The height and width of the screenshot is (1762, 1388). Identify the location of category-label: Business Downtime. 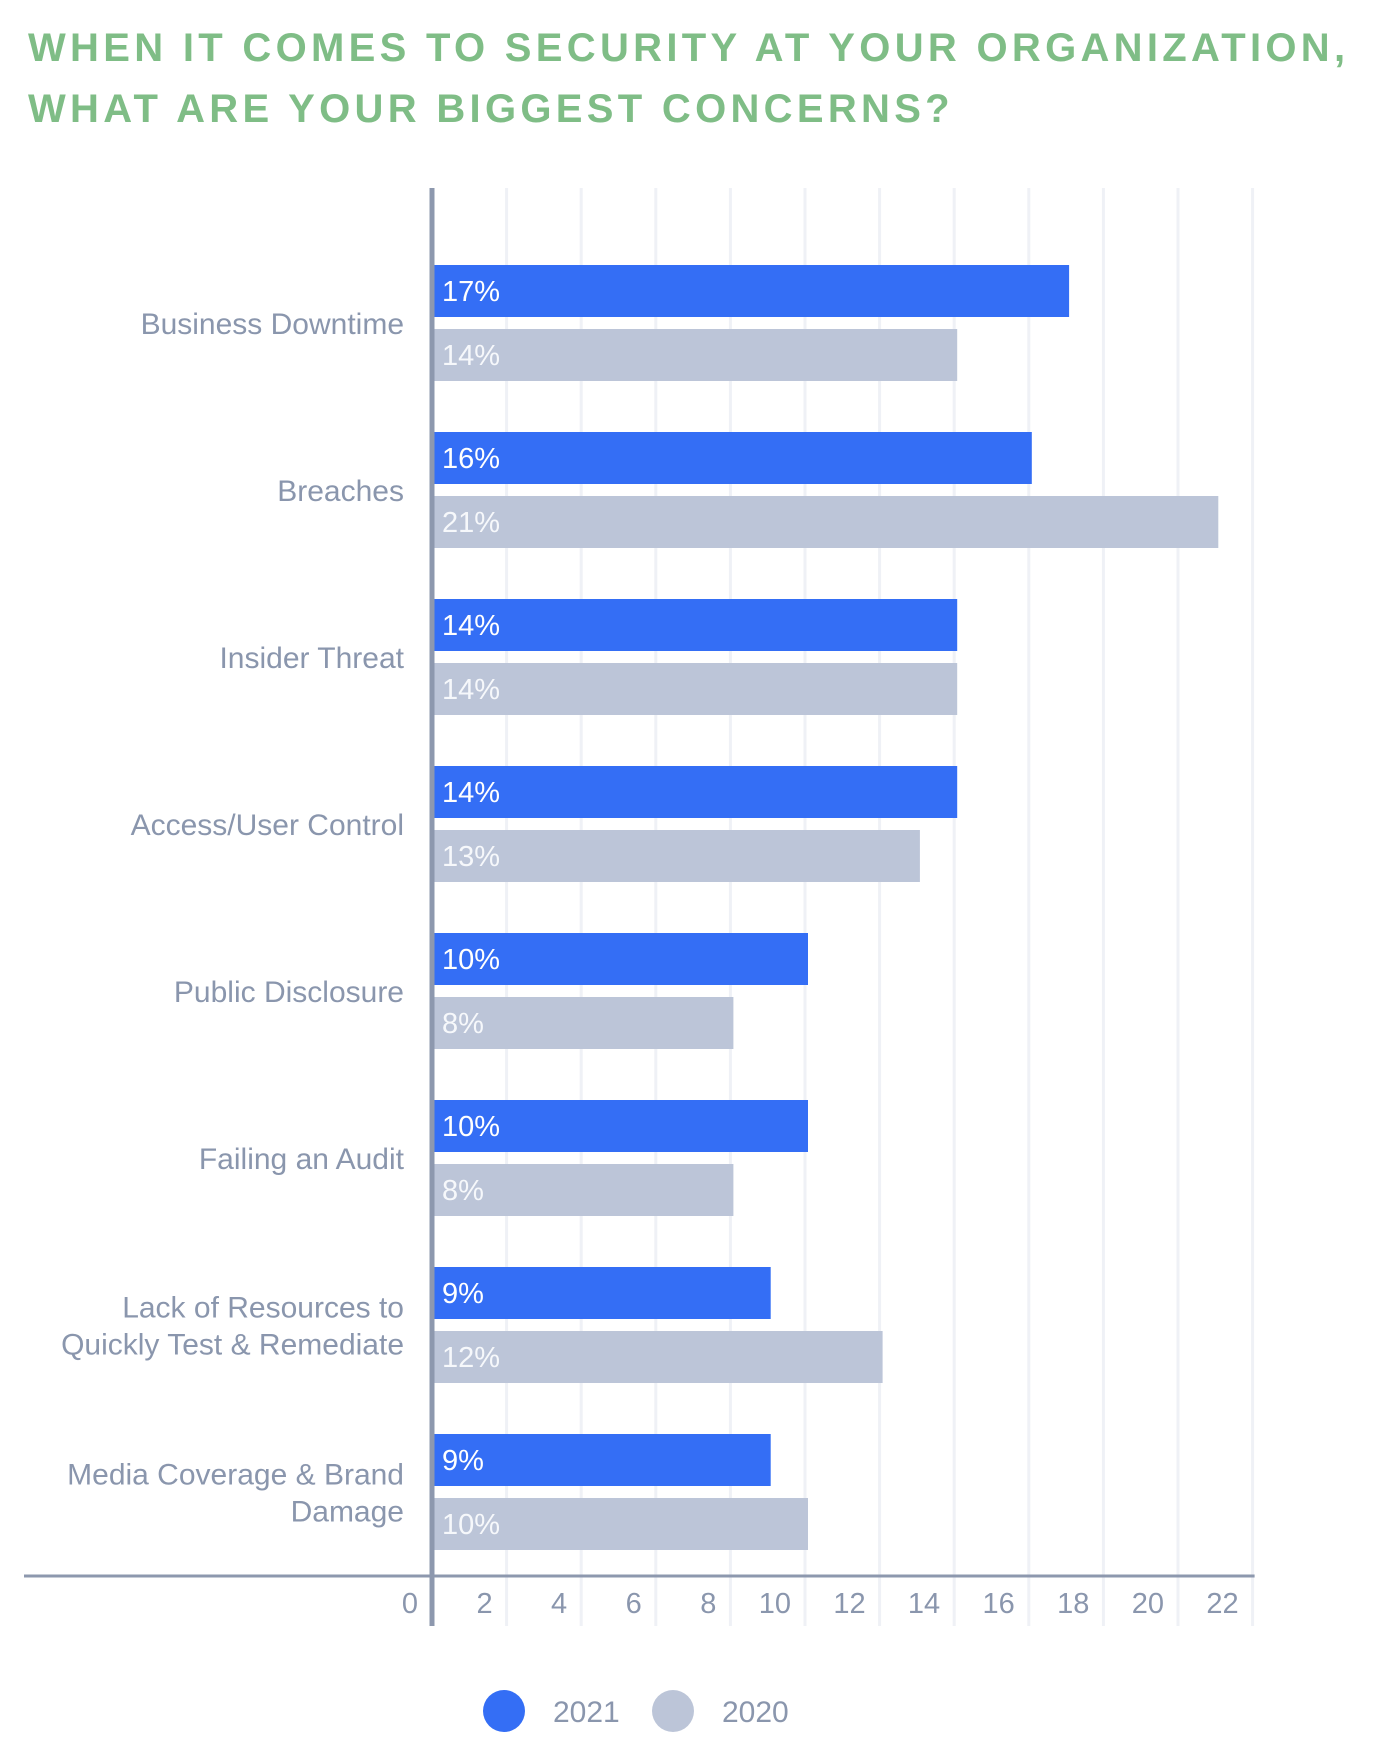
(272, 324).